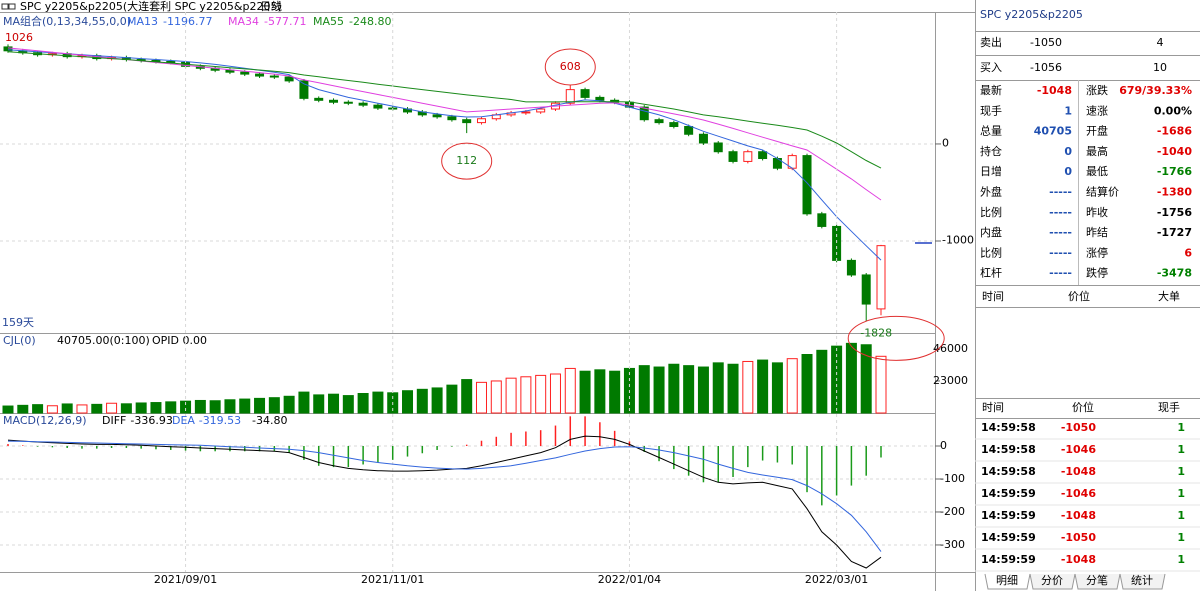 This screenshot has width=1200, height=591. I want to click on column-header: 时间, so click(993, 296).